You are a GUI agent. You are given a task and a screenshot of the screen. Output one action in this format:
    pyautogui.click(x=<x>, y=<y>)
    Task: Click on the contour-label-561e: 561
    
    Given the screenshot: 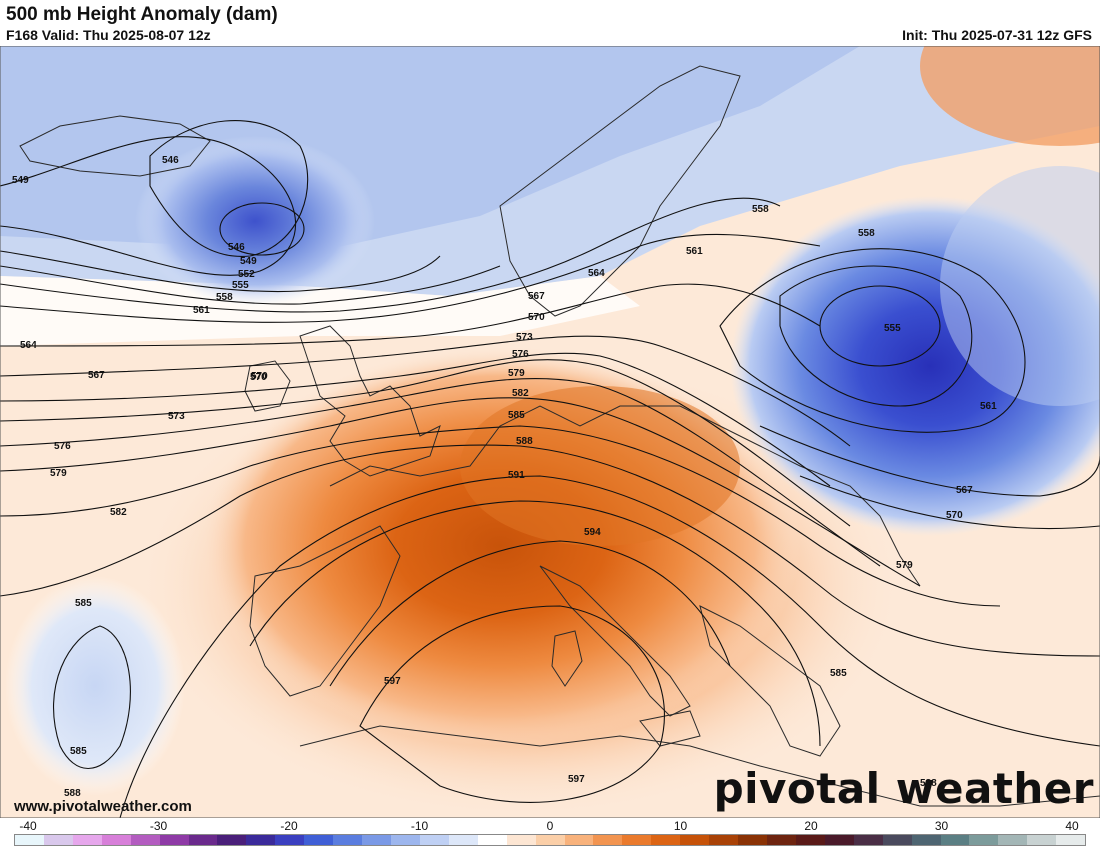 What is the action you would take?
    pyautogui.click(x=694, y=251)
    